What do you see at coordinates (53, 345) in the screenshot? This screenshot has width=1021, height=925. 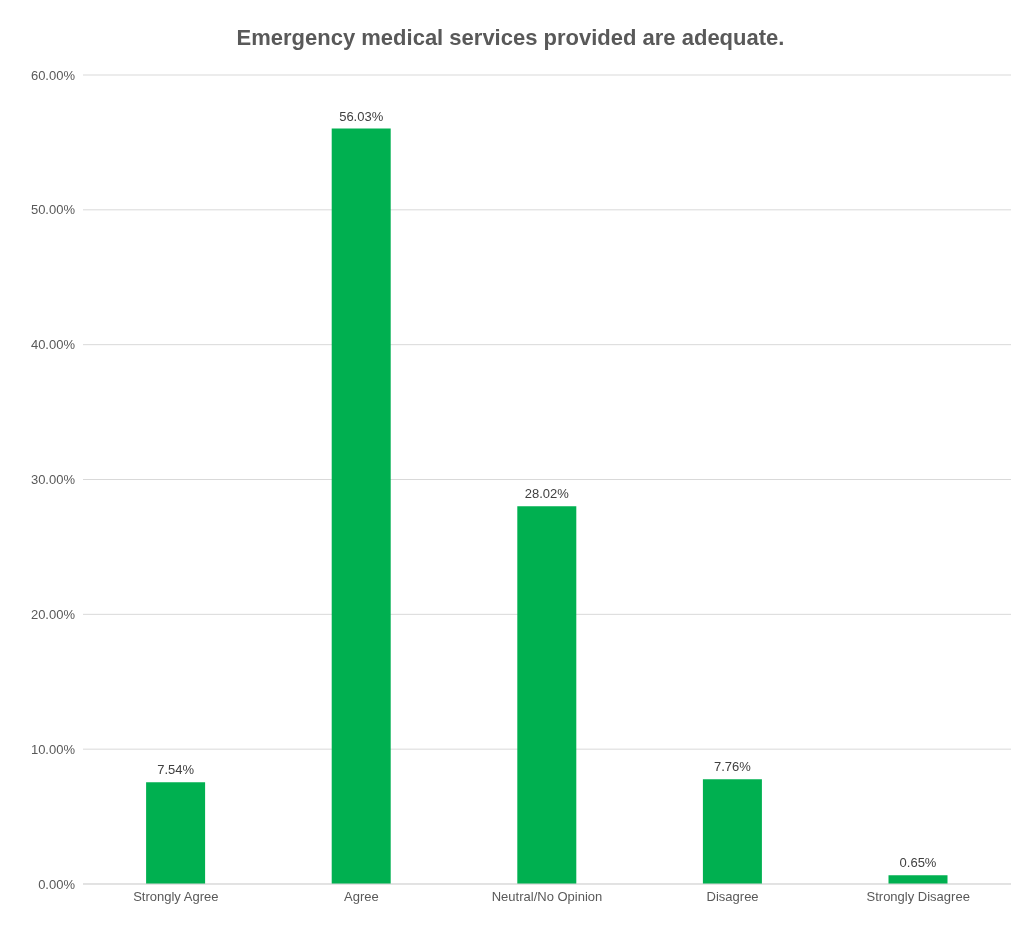 I see `y-tick-label: 40.00%` at bounding box center [53, 345].